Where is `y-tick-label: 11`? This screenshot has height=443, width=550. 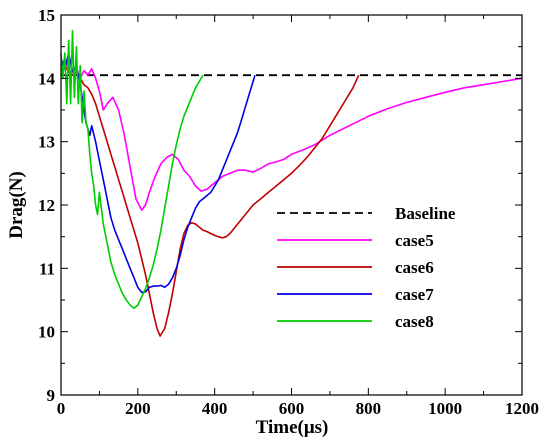 y-tick-label: 11 is located at coordinates (47, 268).